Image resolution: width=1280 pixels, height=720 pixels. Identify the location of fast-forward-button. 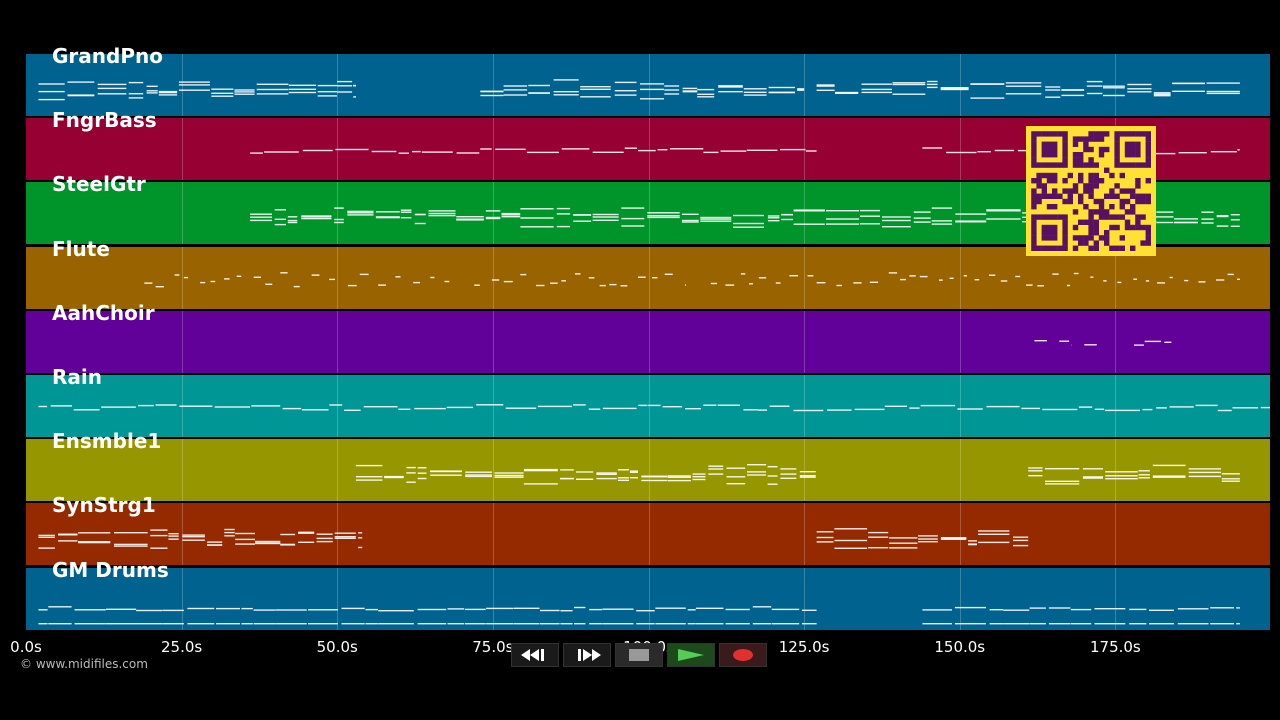
(587, 655).